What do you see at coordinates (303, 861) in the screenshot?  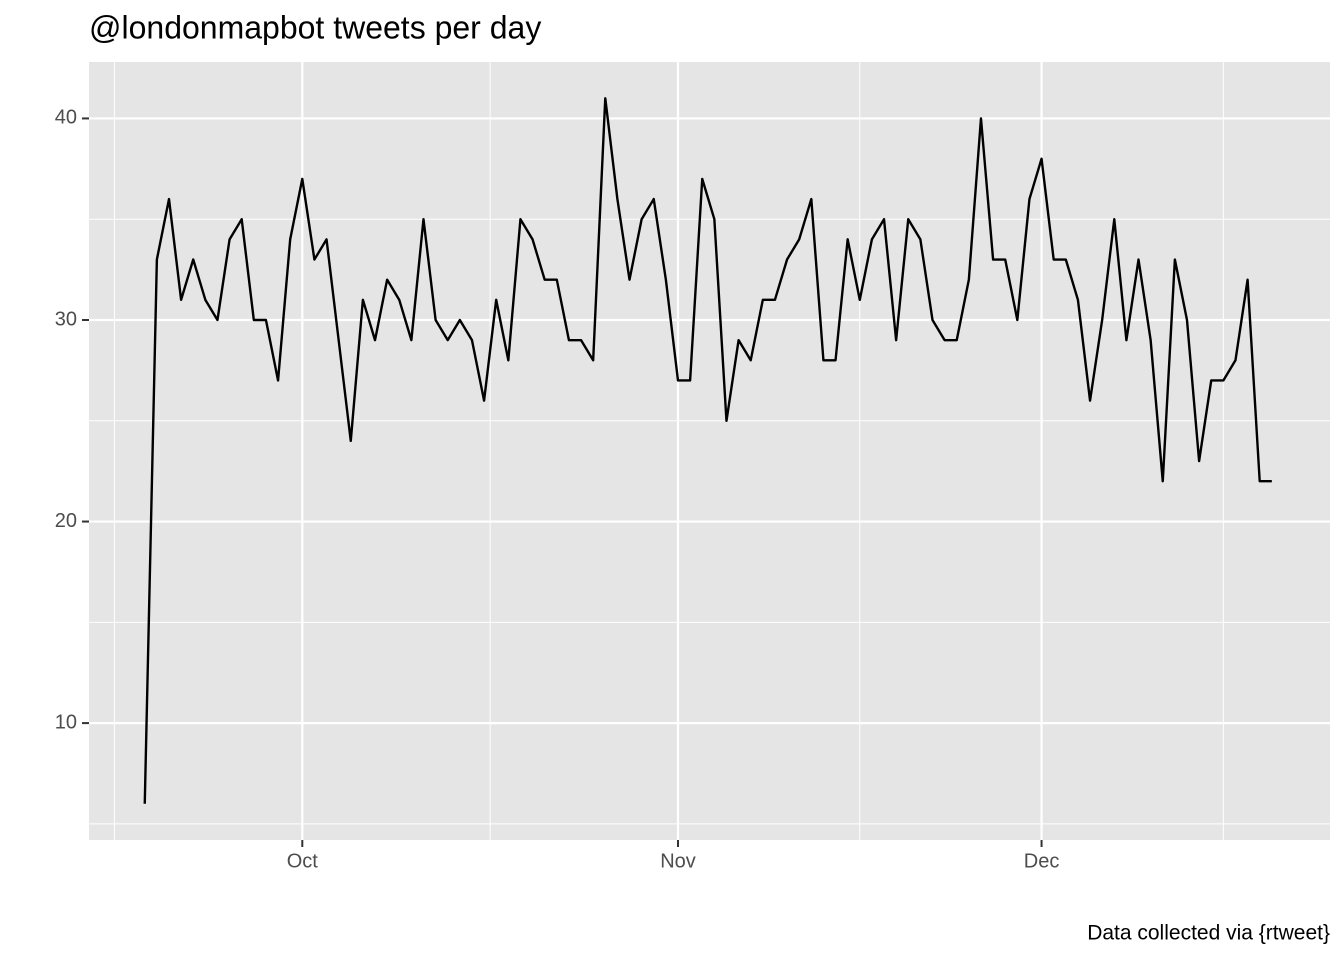 I see `x-tick-label: Oct` at bounding box center [303, 861].